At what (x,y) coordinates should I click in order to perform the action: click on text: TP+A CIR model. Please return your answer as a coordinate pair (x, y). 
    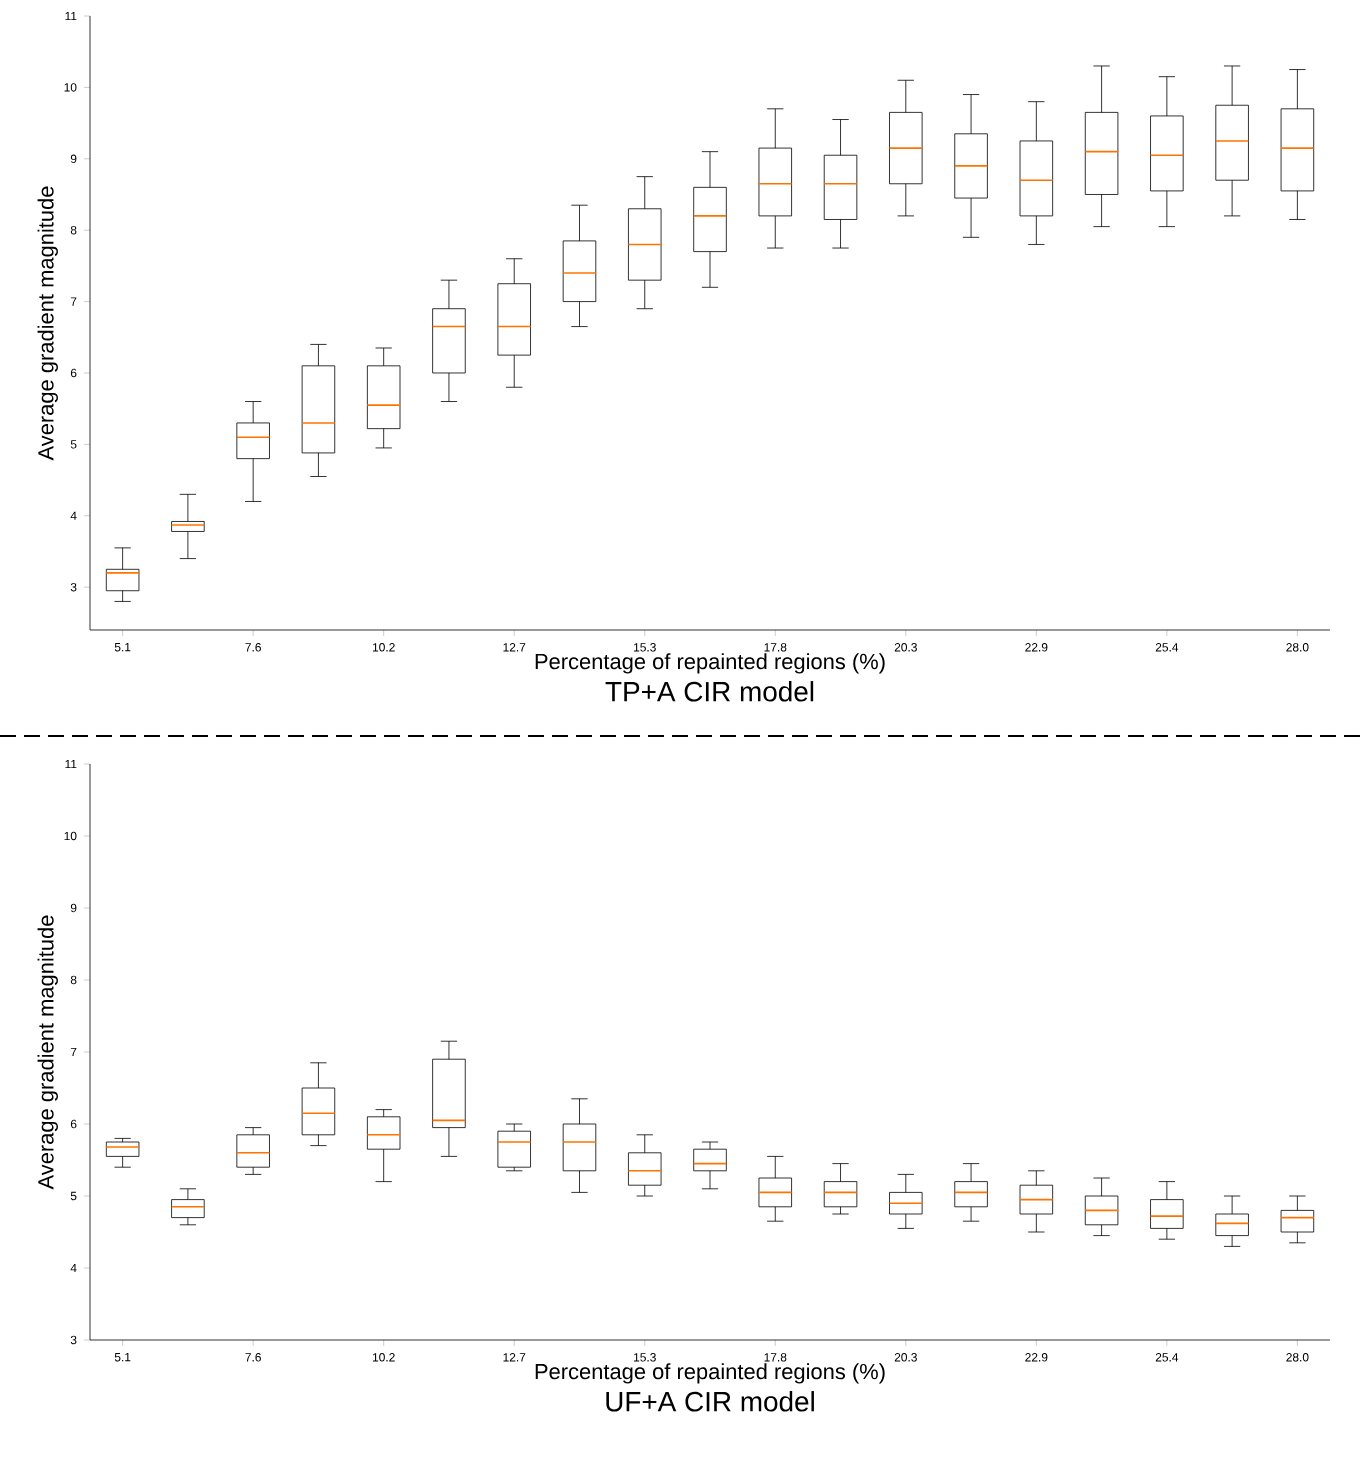
    Looking at the image, I should click on (709, 691).